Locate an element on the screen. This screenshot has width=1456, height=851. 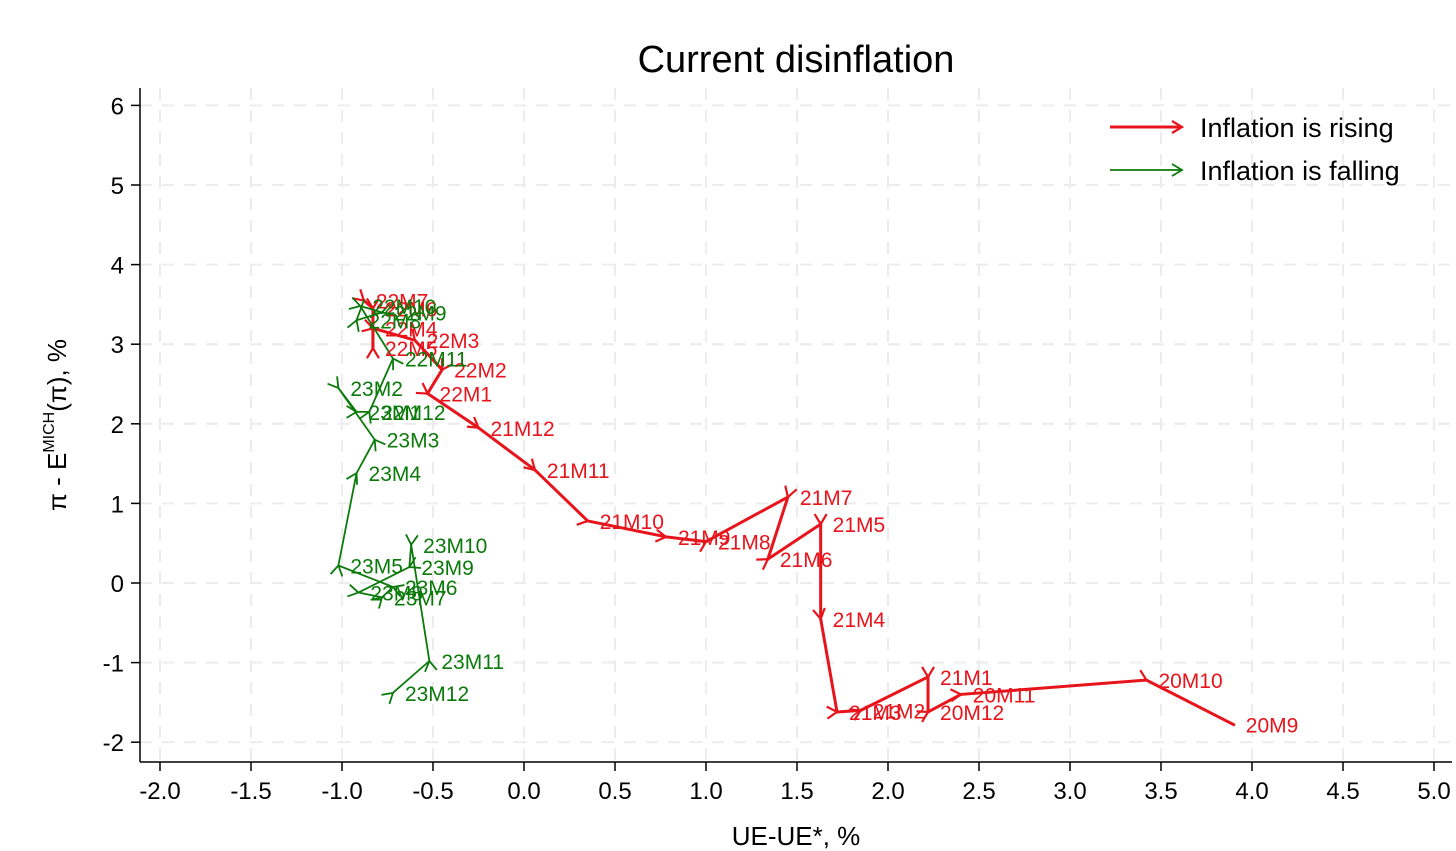
point-label-21M9: 21M9 is located at coordinates (704, 538).